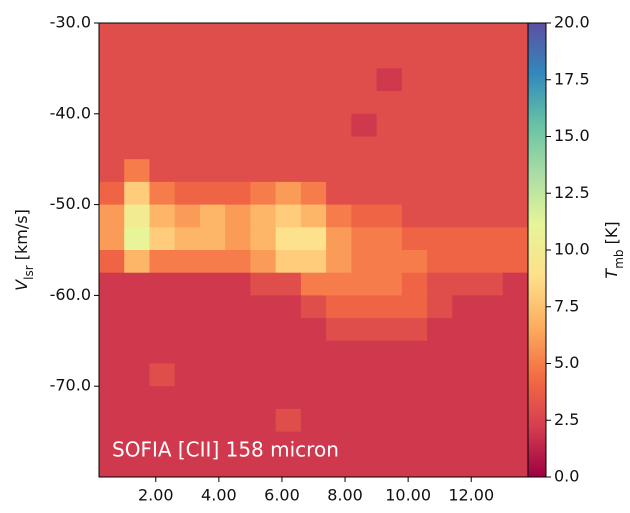 Image resolution: width=630 pixels, height=513 pixels. What do you see at coordinates (29, 272) in the screenshot?
I see `y-label-sub: lsr` at bounding box center [29, 272].